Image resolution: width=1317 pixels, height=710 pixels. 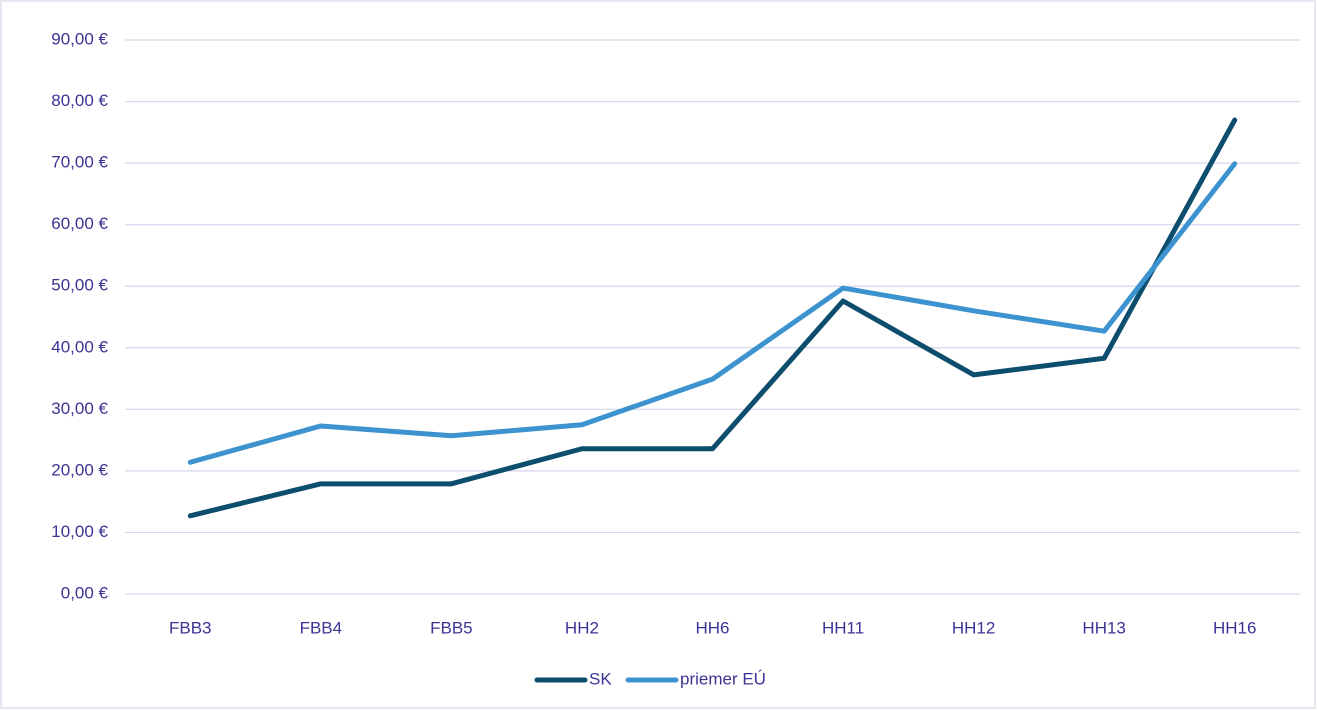 What do you see at coordinates (190, 627) in the screenshot?
I see `x-tick-label: FBB3` at bounding box center [190, 627].